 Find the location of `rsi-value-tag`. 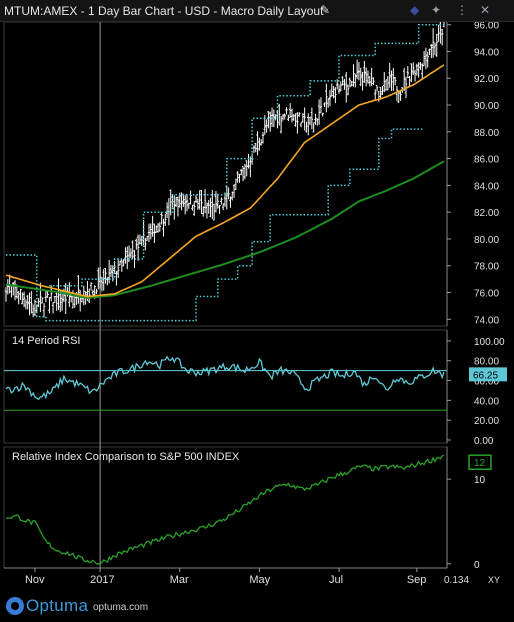

rsi-value-tag is located at coordinates (488, 374).